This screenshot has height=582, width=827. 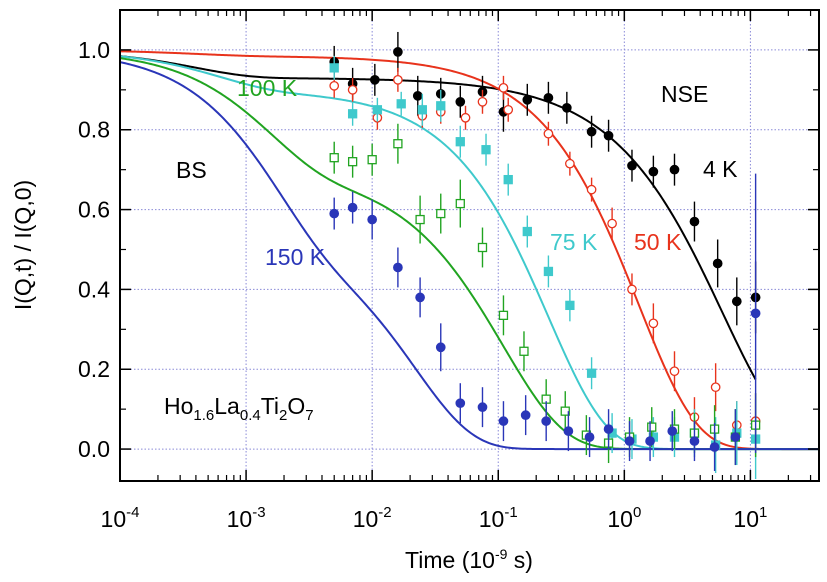 I want to click on y-tick-label: 1.0, so click(x=94, y=50).